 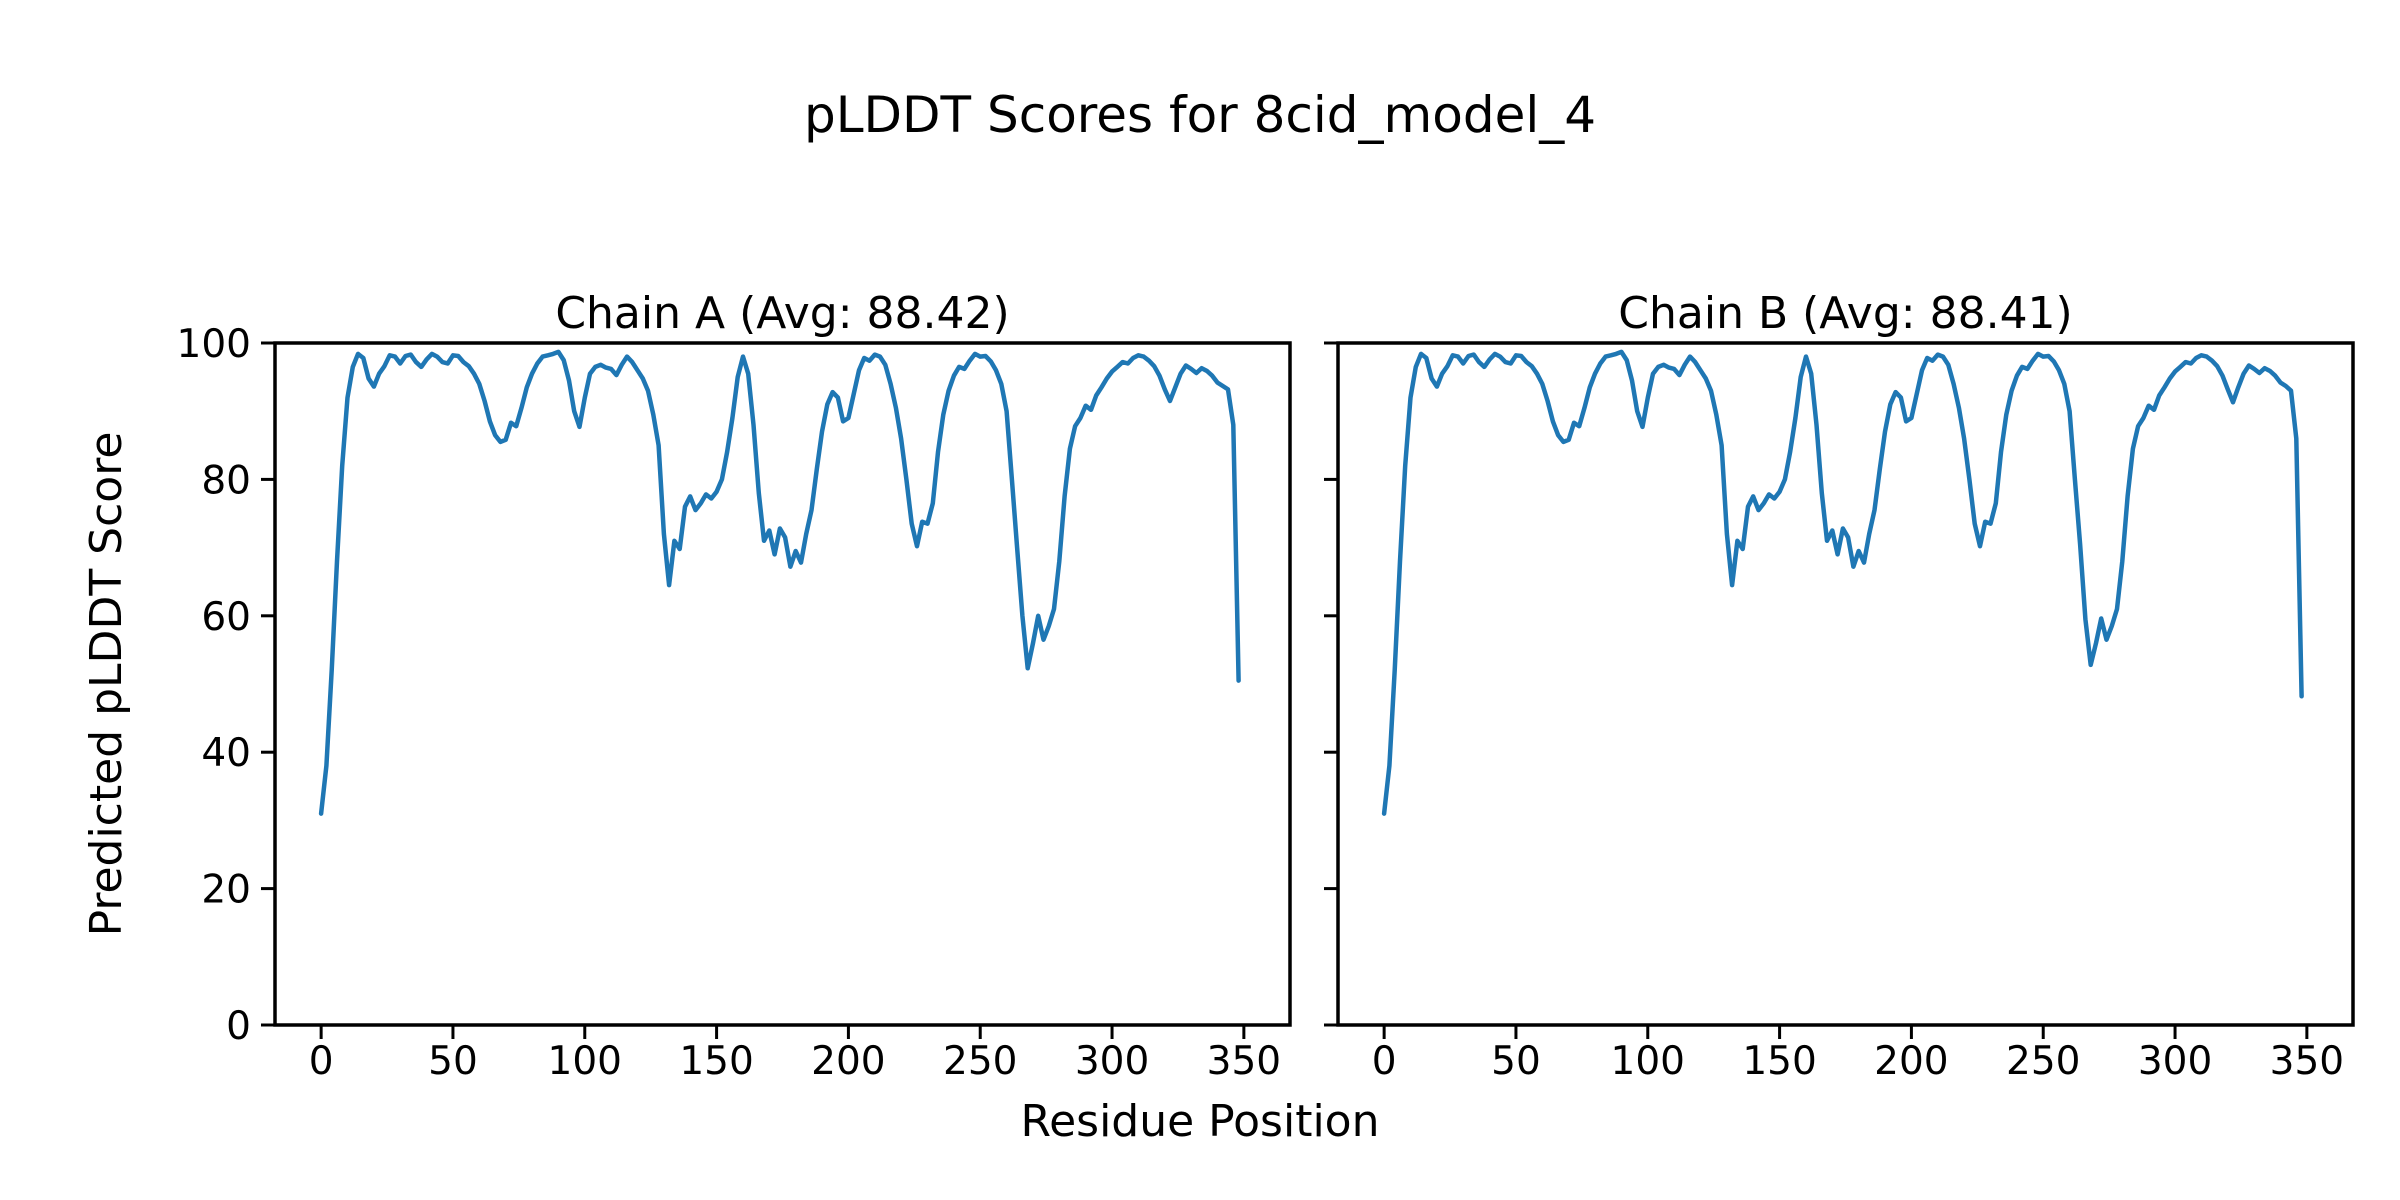 I want to click on chain-b-x-tick-label: 250, so click(x=2043, y=1061).